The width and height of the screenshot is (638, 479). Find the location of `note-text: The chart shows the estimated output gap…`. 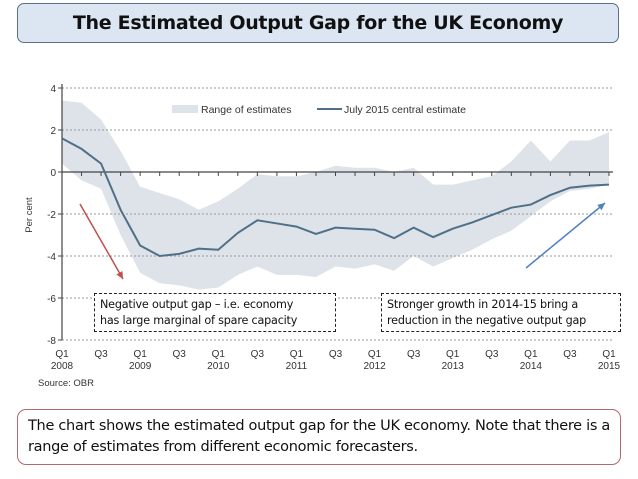

note-text: The chart shows the estimated output gap… is located at coordinates (319, 436).